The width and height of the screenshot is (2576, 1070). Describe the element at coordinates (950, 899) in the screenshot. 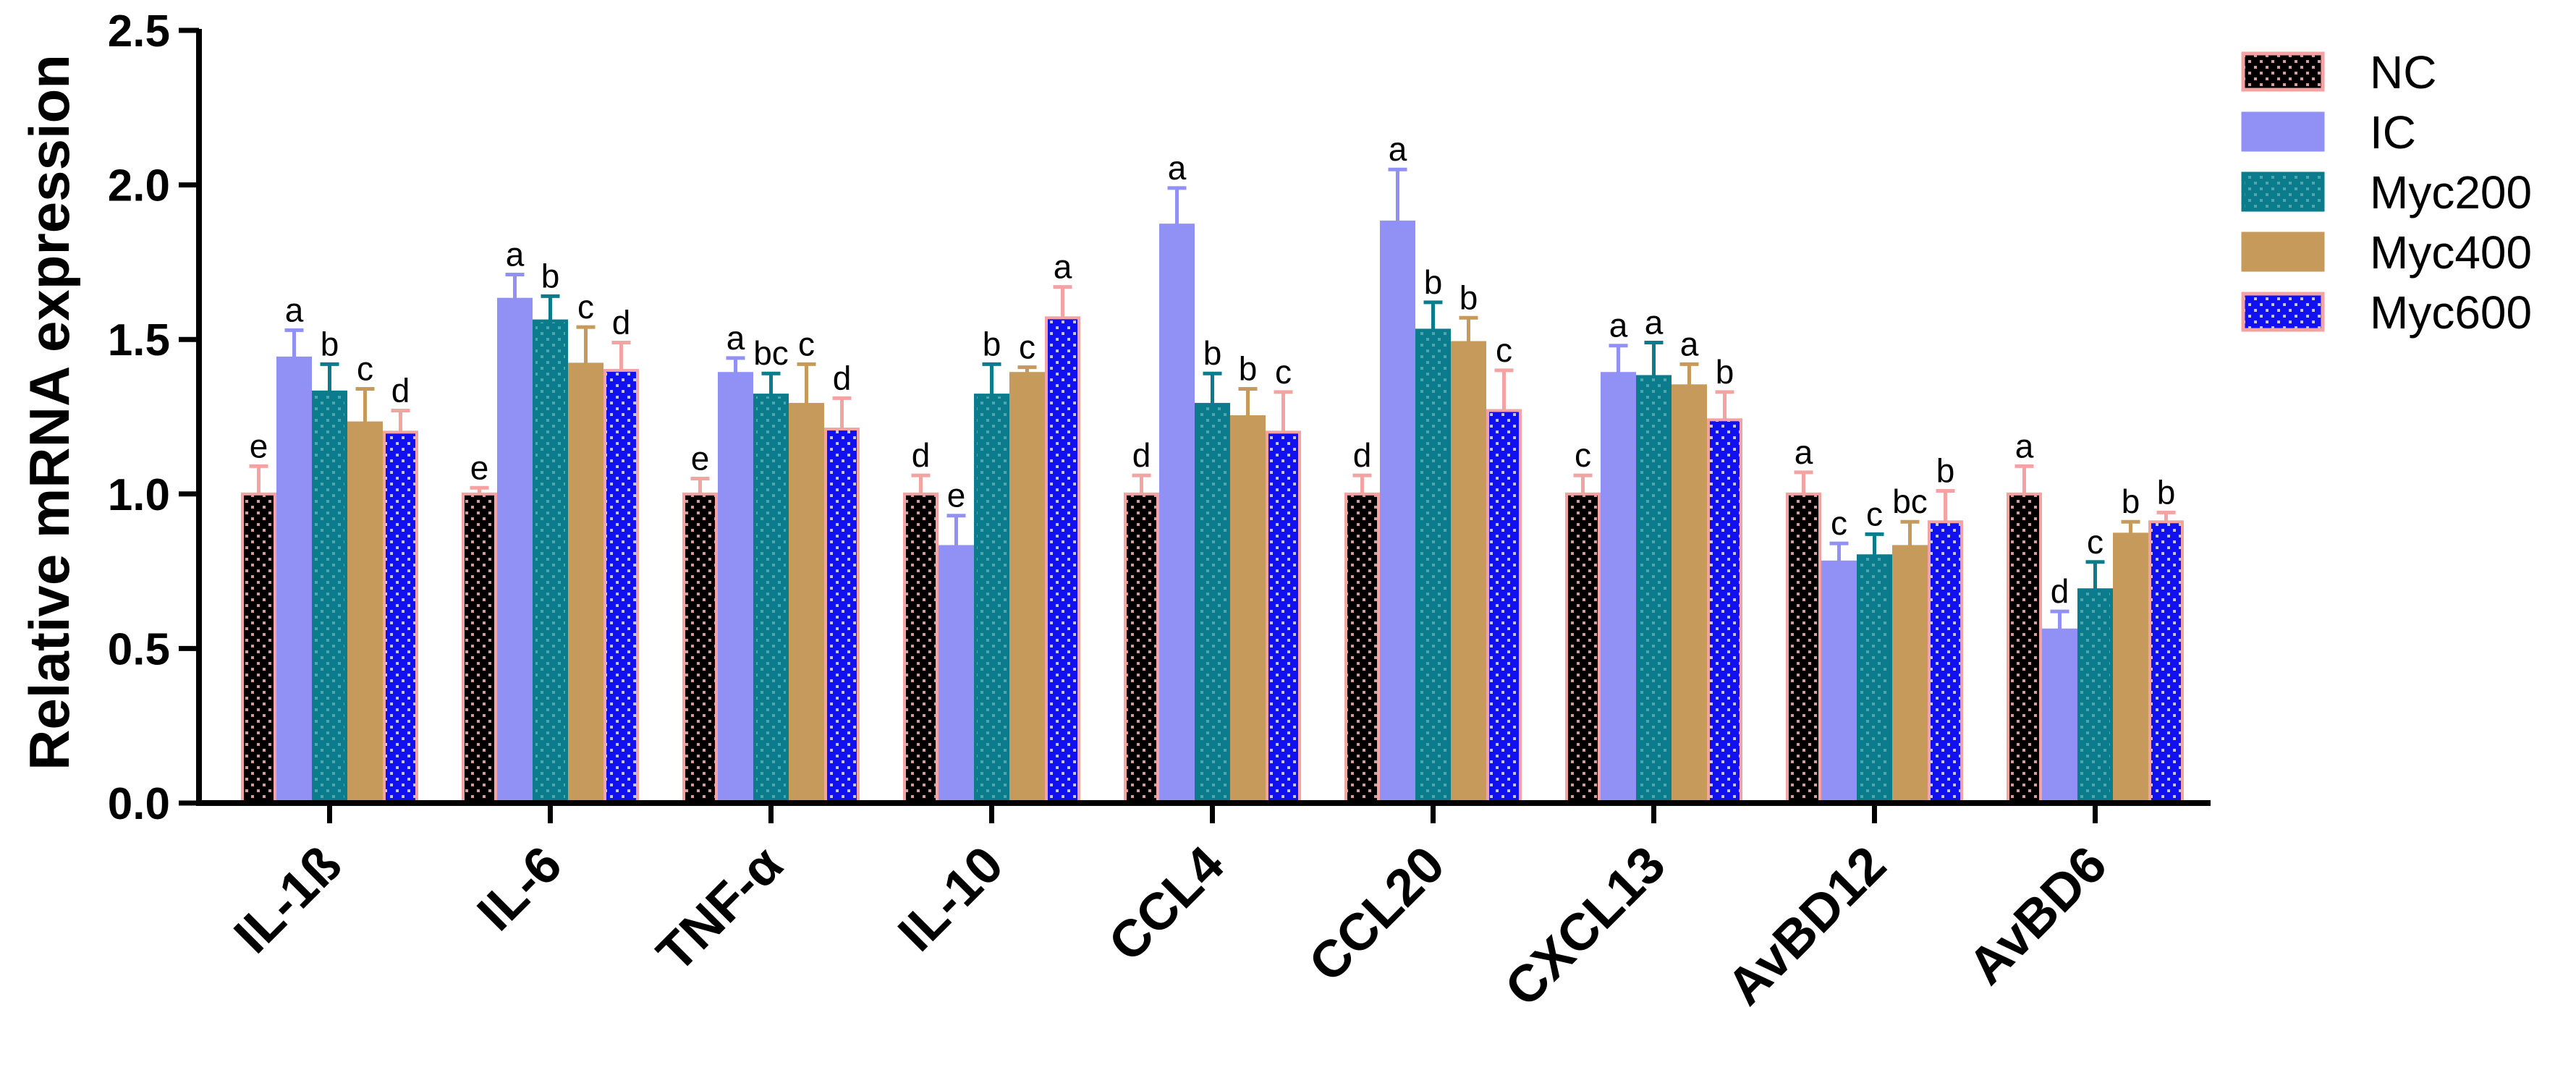

I see `x-tick-label: IL-10` at that location.